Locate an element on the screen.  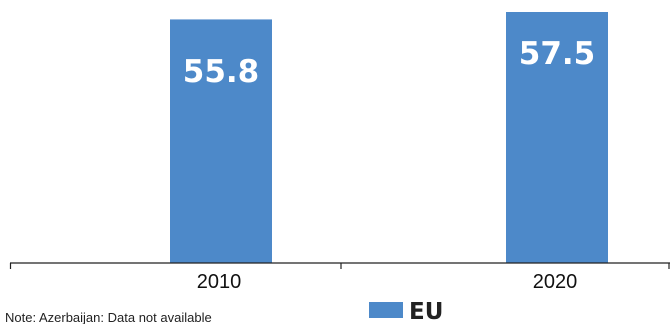
bar-value-label-2020: 57.5 is located at coordinates (557, 54).